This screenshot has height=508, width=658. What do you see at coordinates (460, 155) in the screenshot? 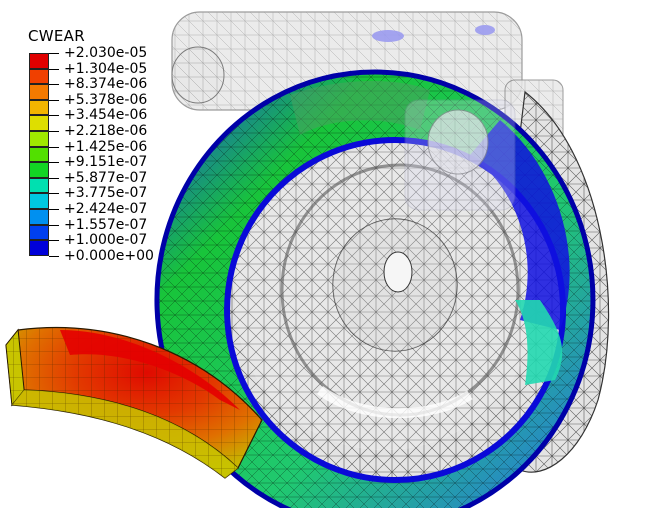
I see `caliper-piston` at bounding box center [460, 155].